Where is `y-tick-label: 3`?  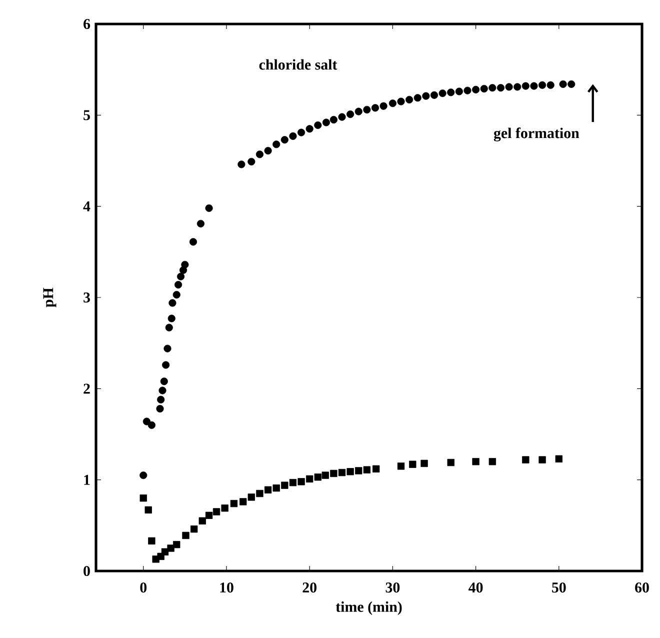
y-tick-label: 3 is located at coordinates (87, 297).